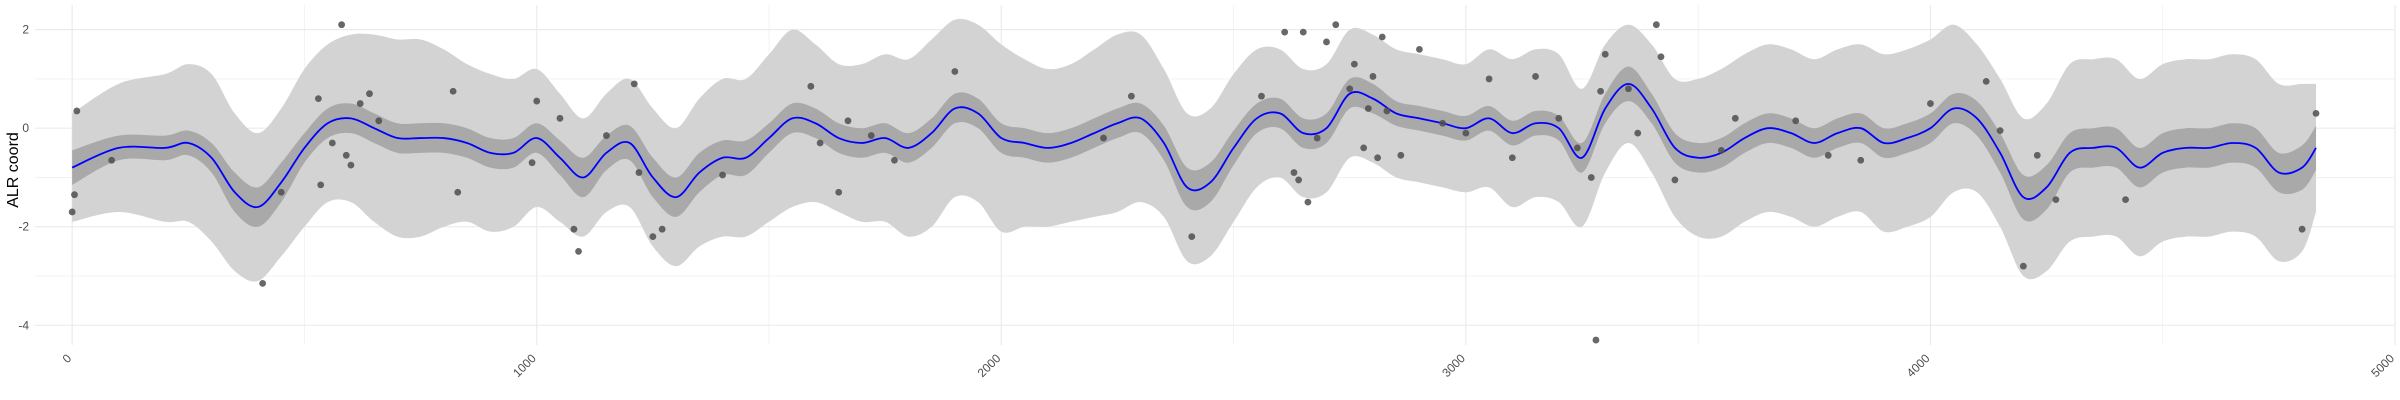  What do you see at coordinates (2382, 365) in the screenshot?
I see `x-tick-label: 5000` at bounding box center [2382, 365].